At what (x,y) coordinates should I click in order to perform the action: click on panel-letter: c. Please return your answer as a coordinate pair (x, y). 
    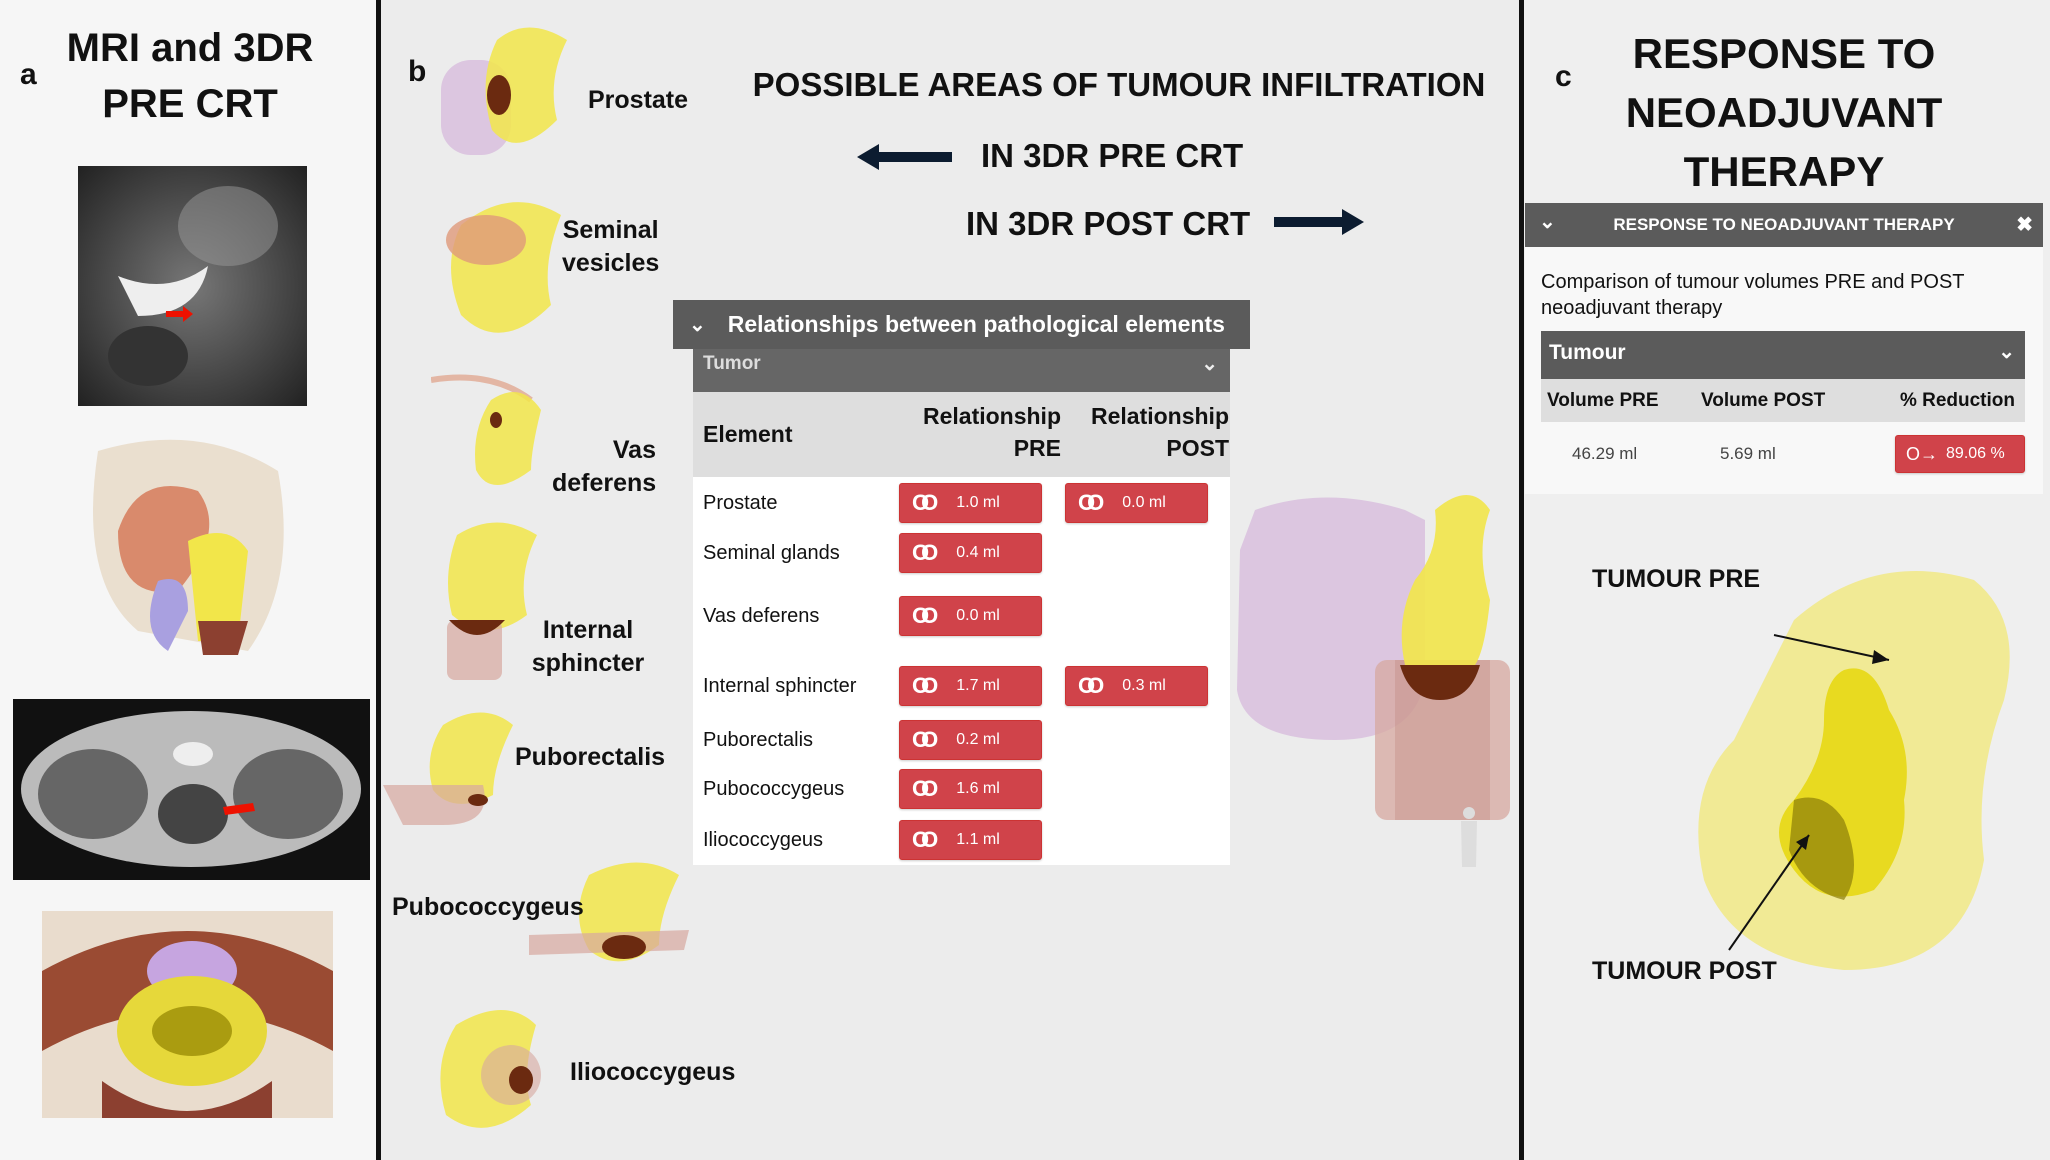
    Looking at the image, I should click on (1563, 76).